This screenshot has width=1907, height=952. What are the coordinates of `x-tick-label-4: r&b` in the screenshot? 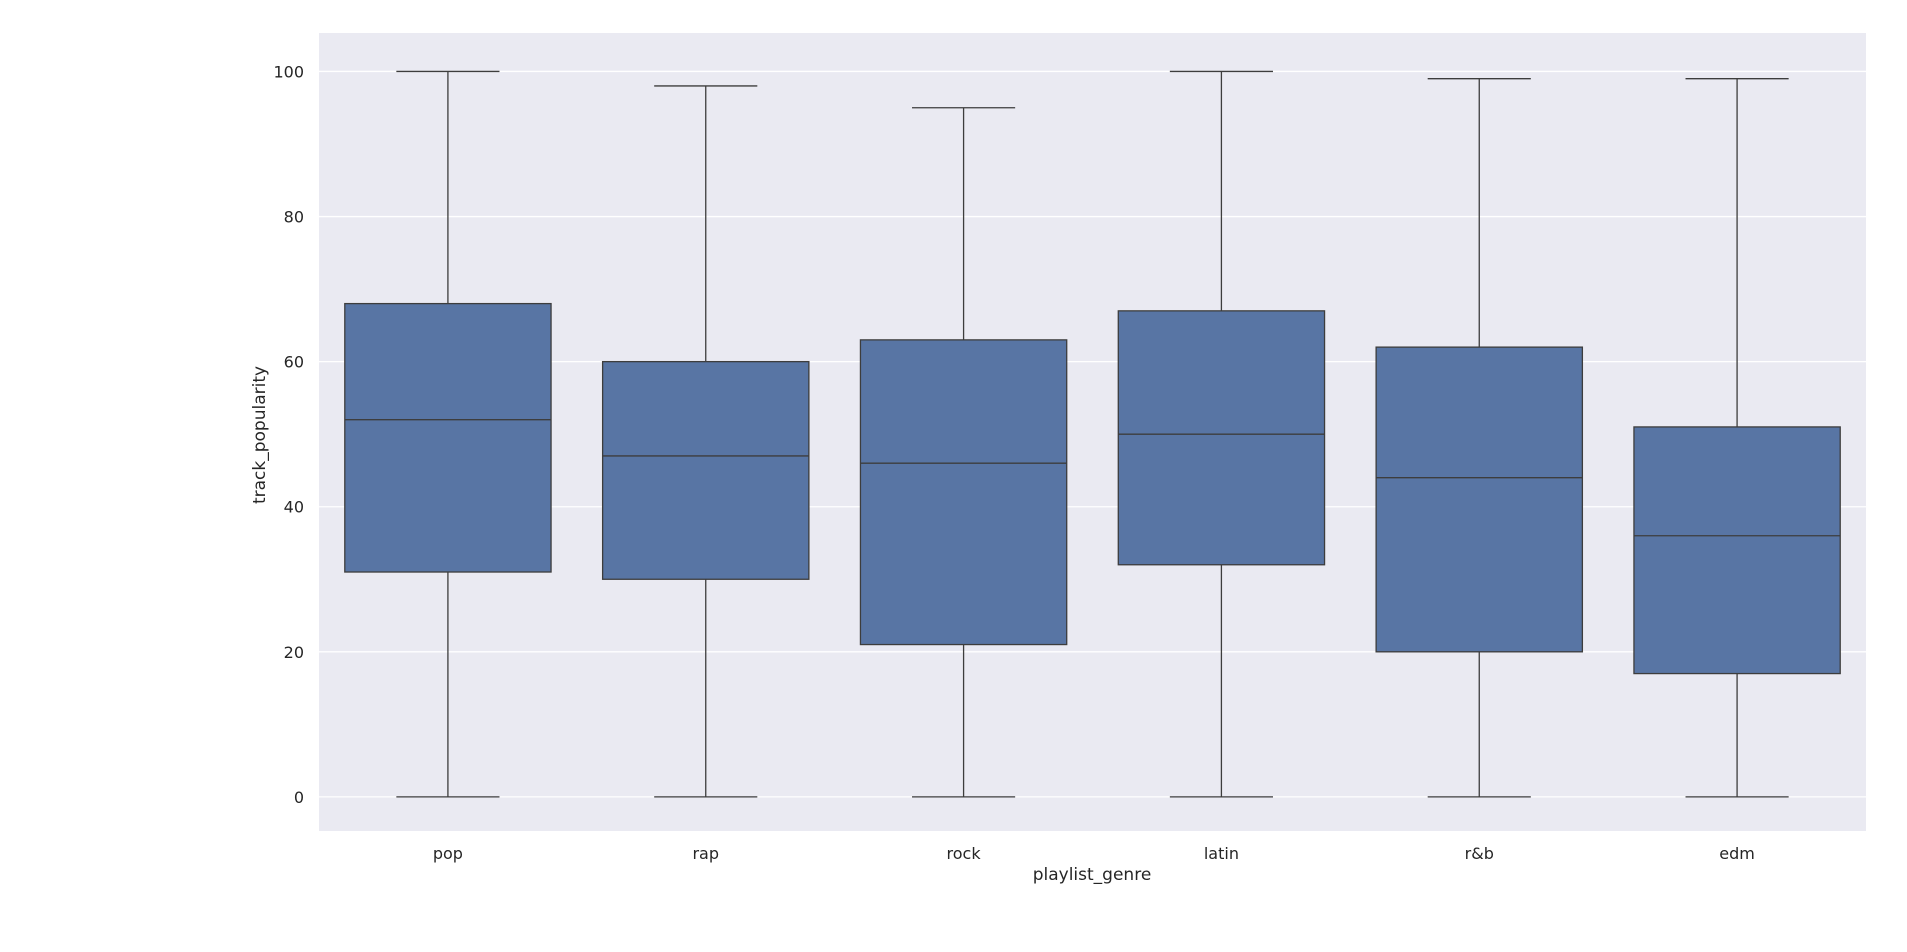 It's located at (1479, 853).